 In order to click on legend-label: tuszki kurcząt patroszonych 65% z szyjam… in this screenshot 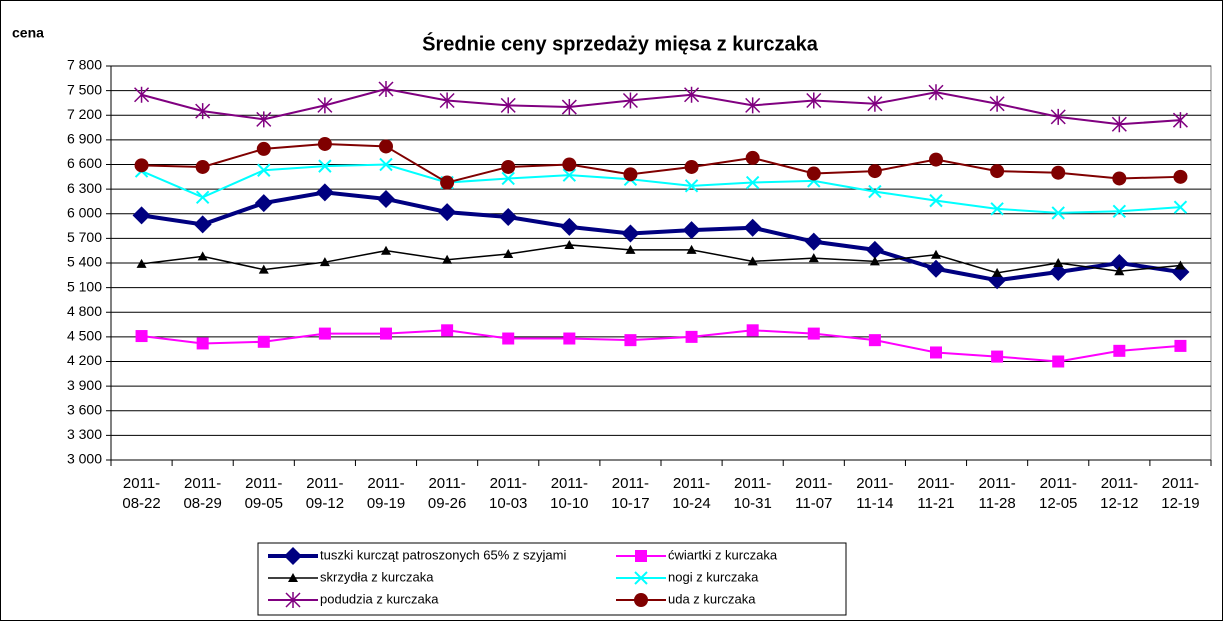, I will do `click(443, 554)`.